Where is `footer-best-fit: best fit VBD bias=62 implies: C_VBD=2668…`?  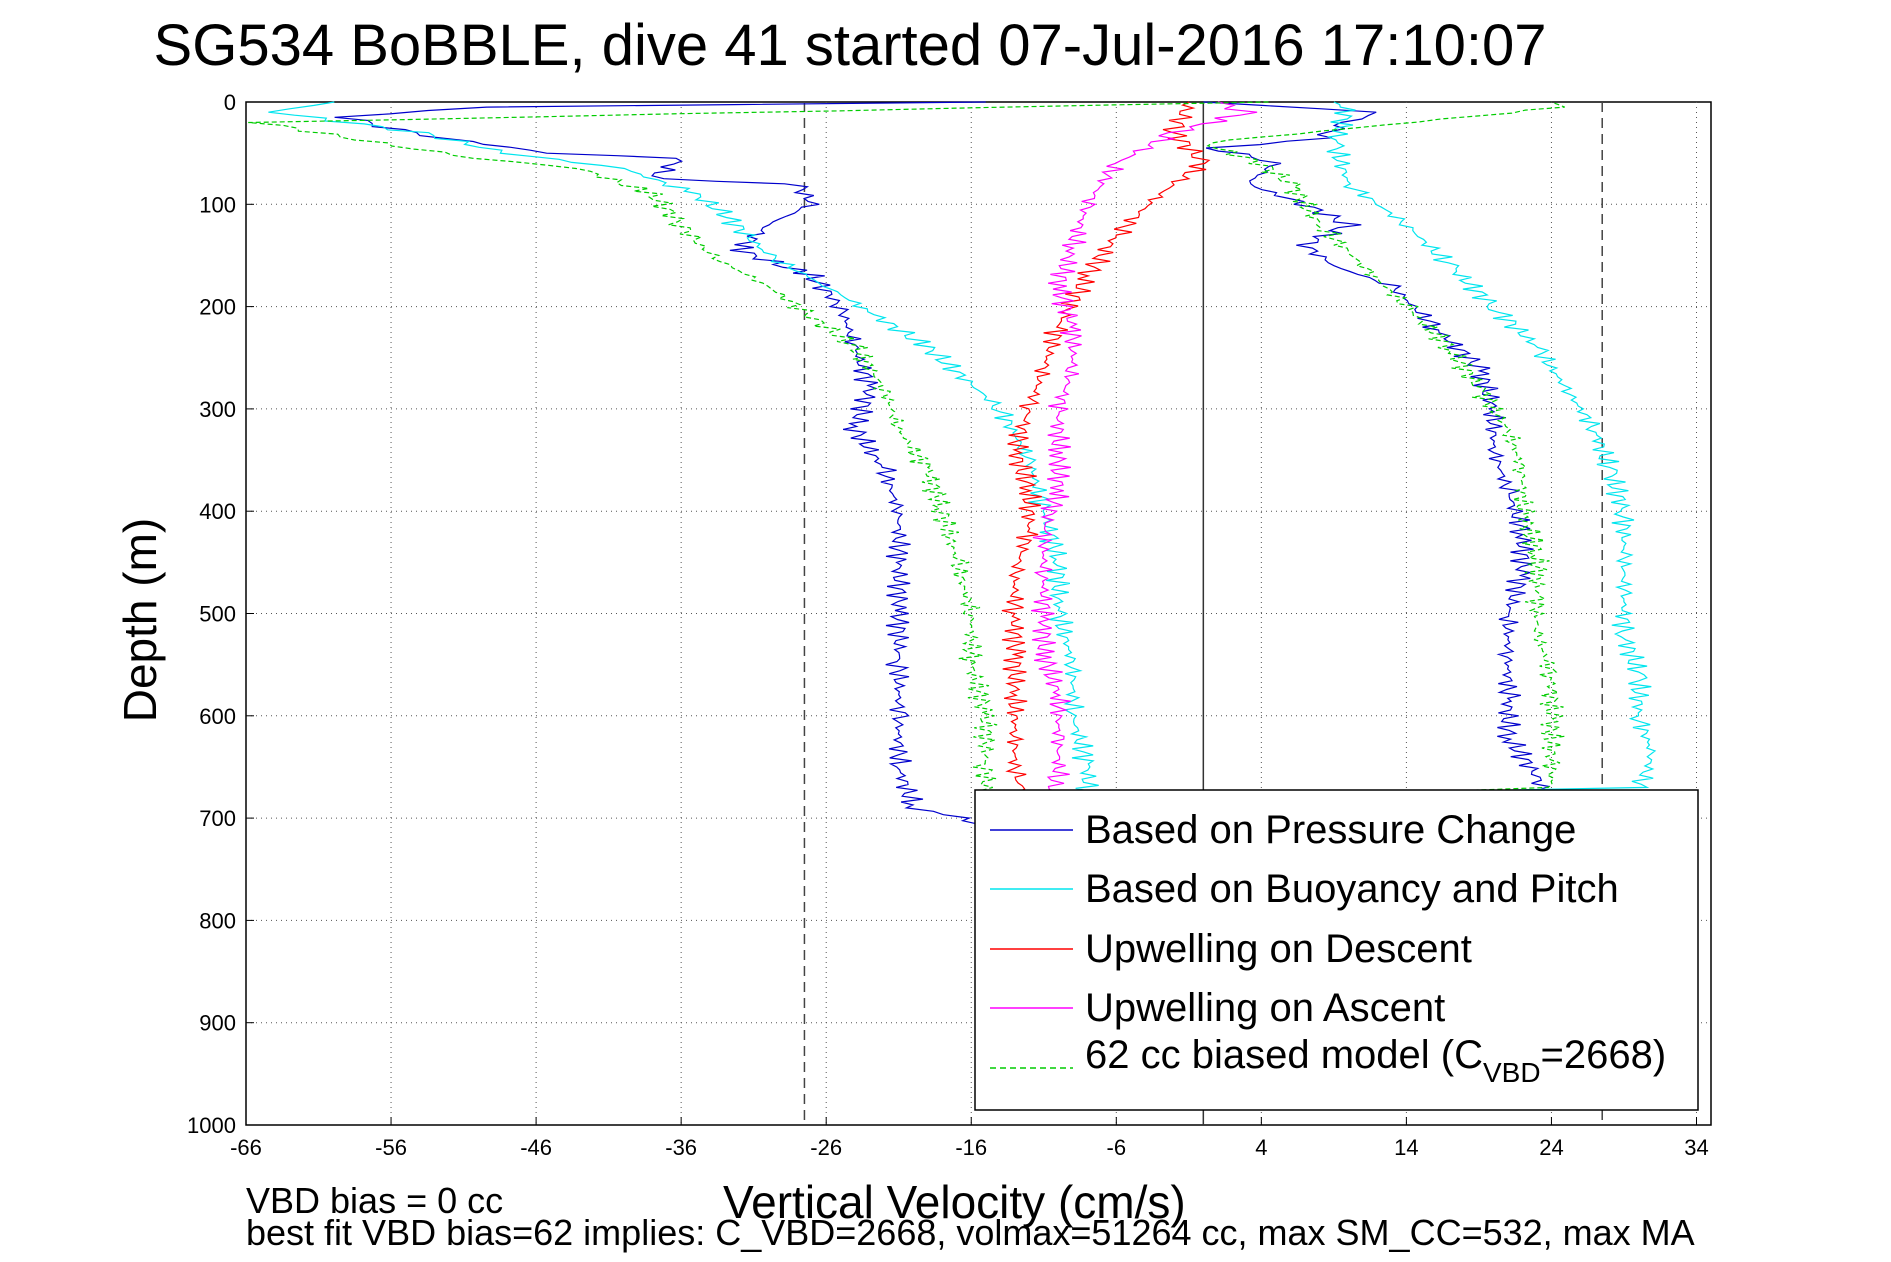
footer-best-fit: best fit VBD bias=62 implies: C_VBD=2668… is located at coordinates (970, 1232).